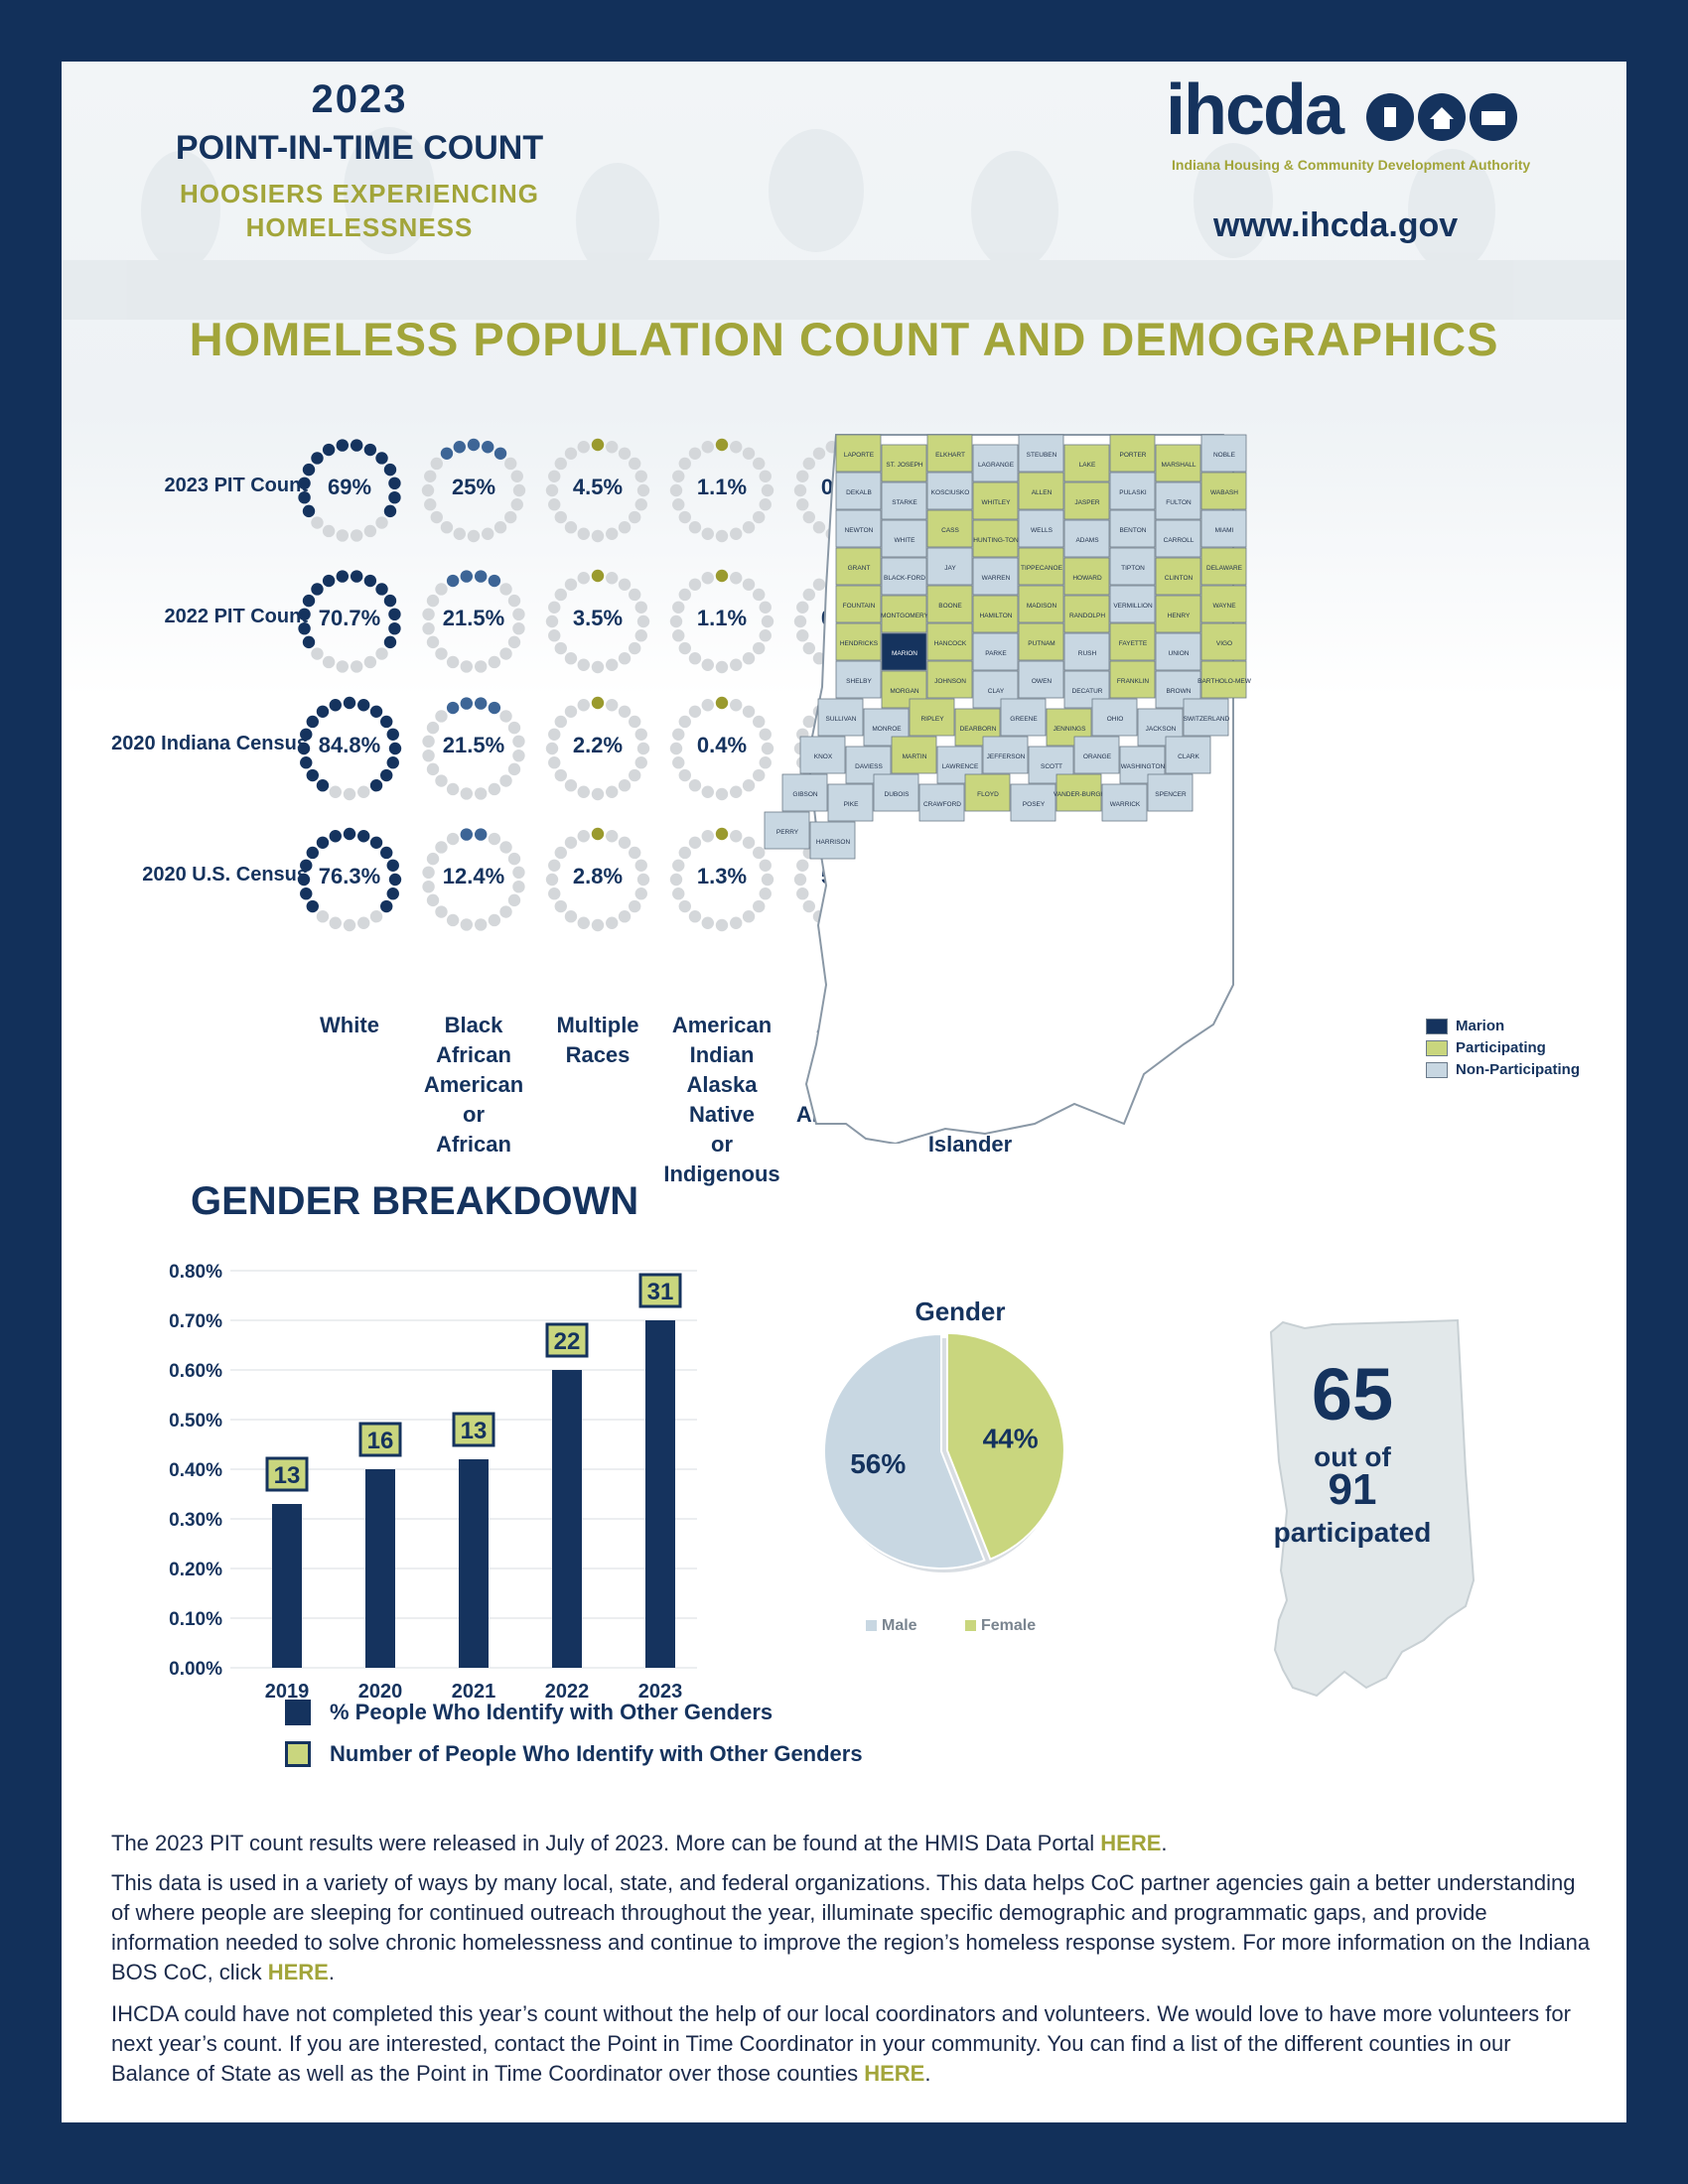  Describe the element at coordinates (380, 1568) in the screenshot. I see `bar` at that location.